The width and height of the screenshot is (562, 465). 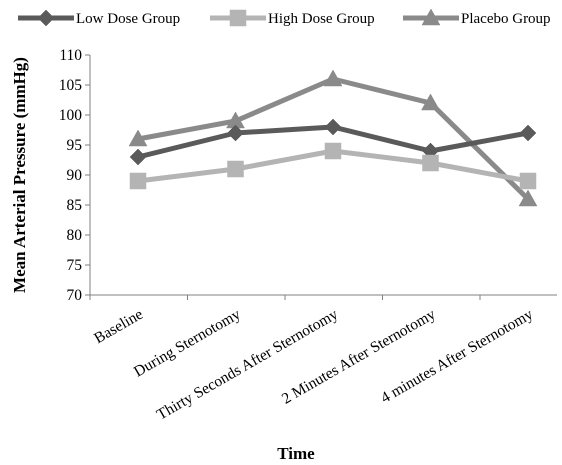 I want to click on legend-label: High Dose Group, so click(x=321, y=19).